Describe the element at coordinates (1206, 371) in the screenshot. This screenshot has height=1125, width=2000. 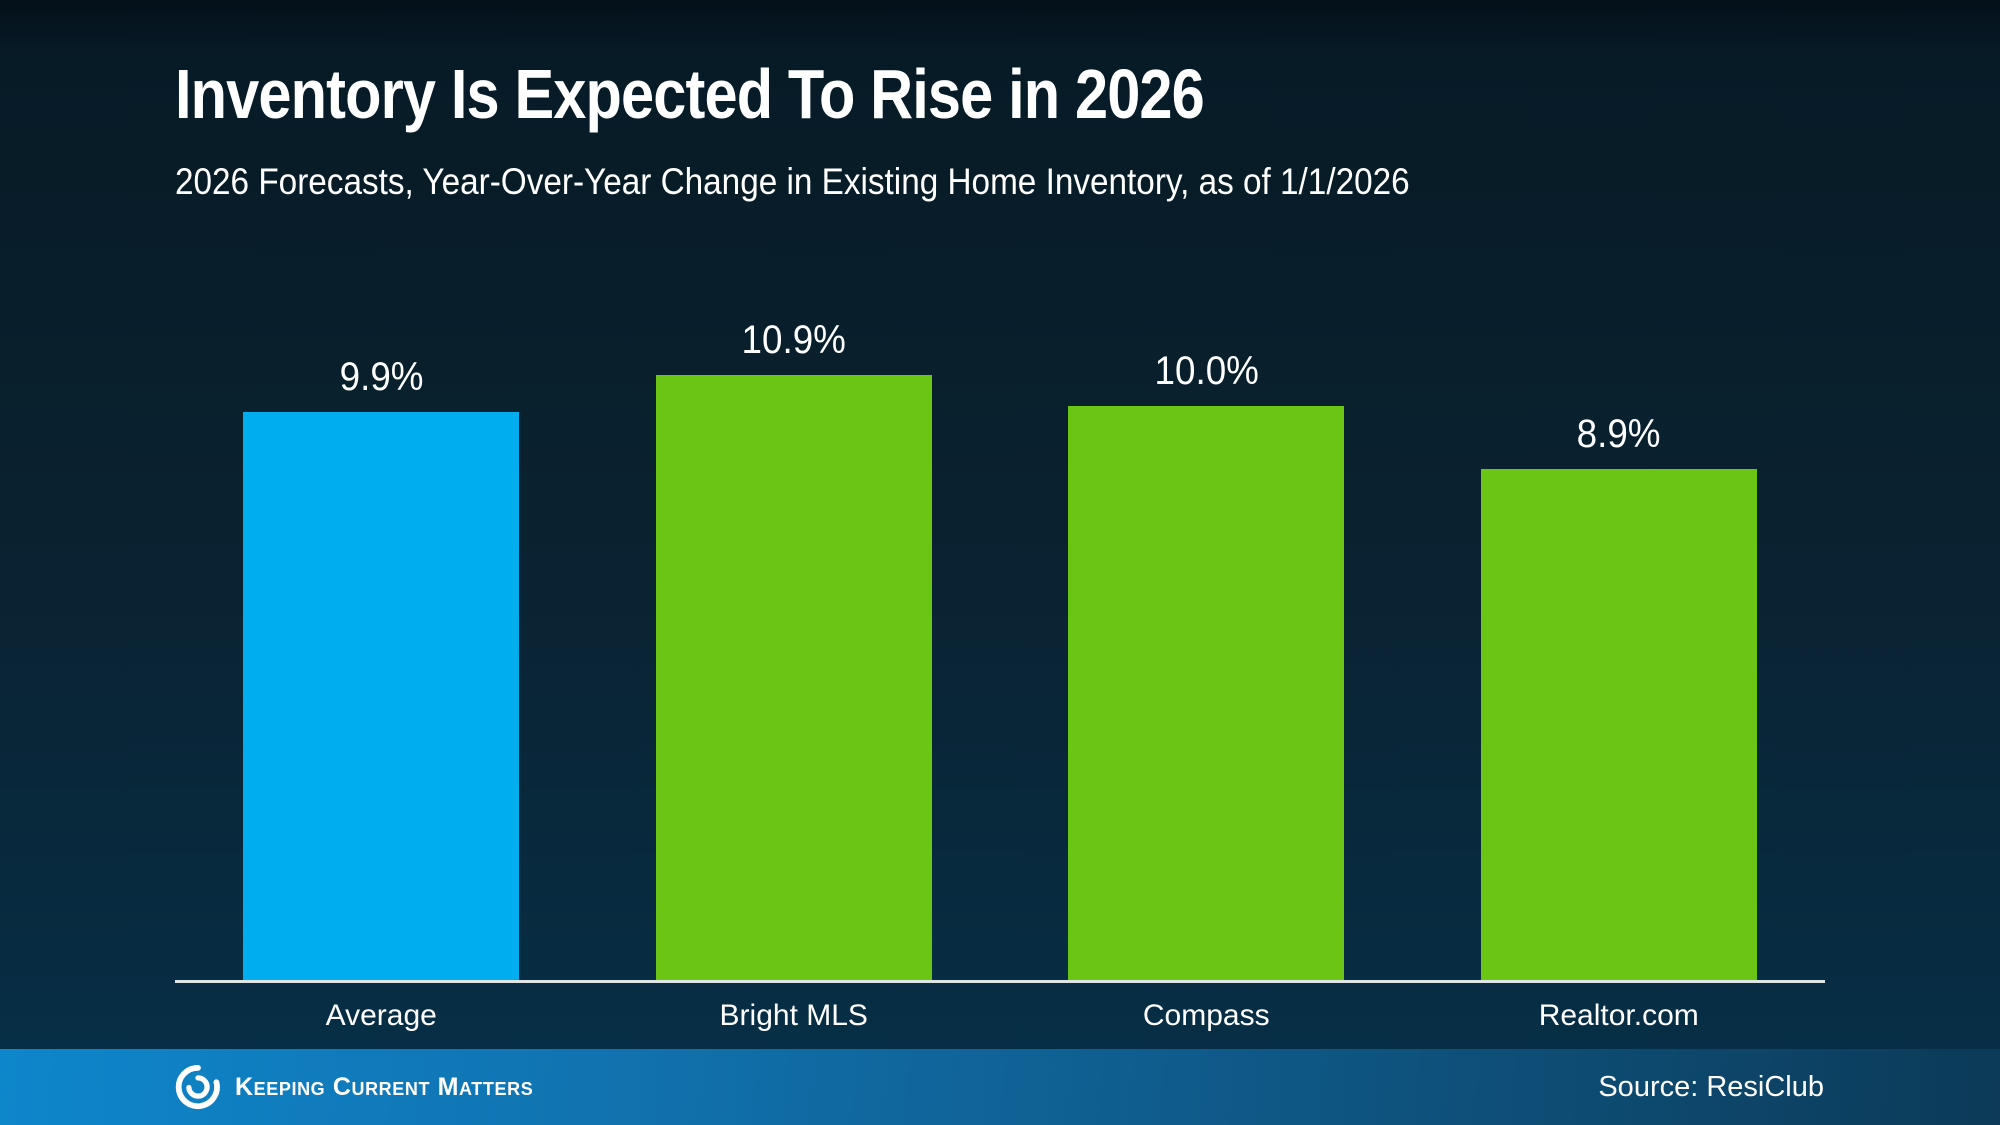
I see `bar-value-label: 10.0%` at that location.